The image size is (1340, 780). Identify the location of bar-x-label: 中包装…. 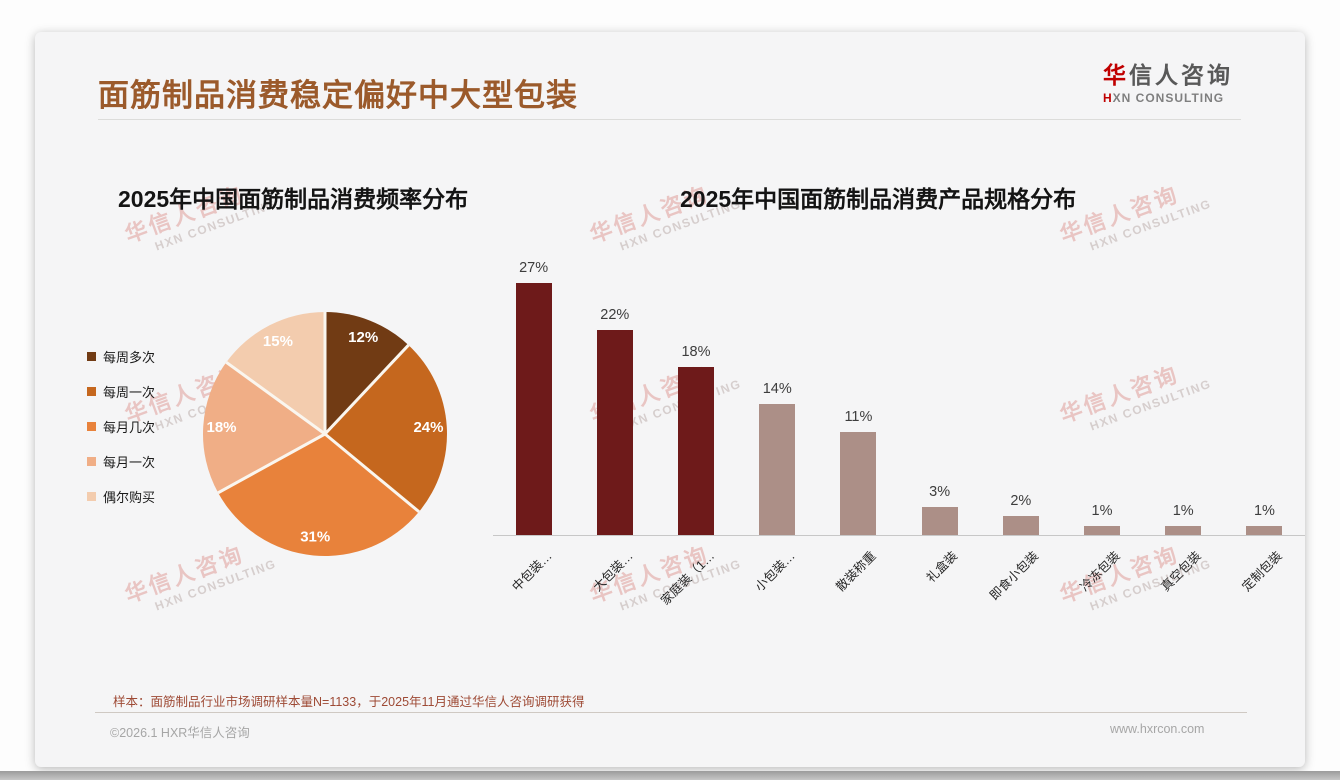
(532, 571).